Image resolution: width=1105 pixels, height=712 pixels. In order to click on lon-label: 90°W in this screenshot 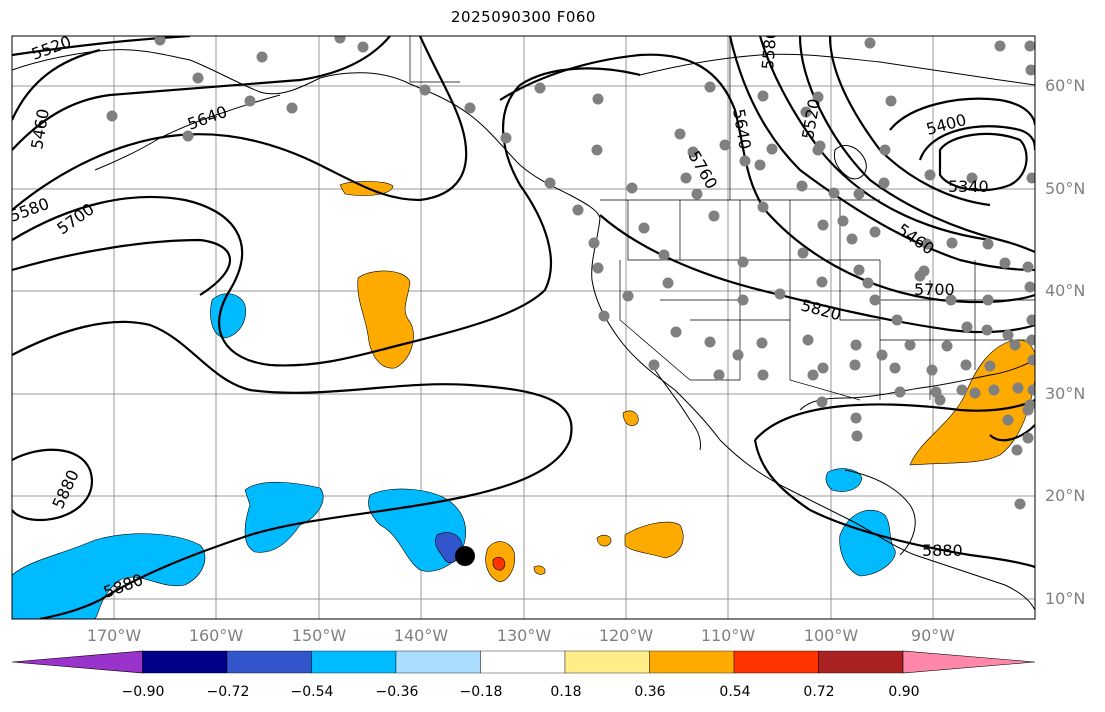, I will do `click(933, 635)`.